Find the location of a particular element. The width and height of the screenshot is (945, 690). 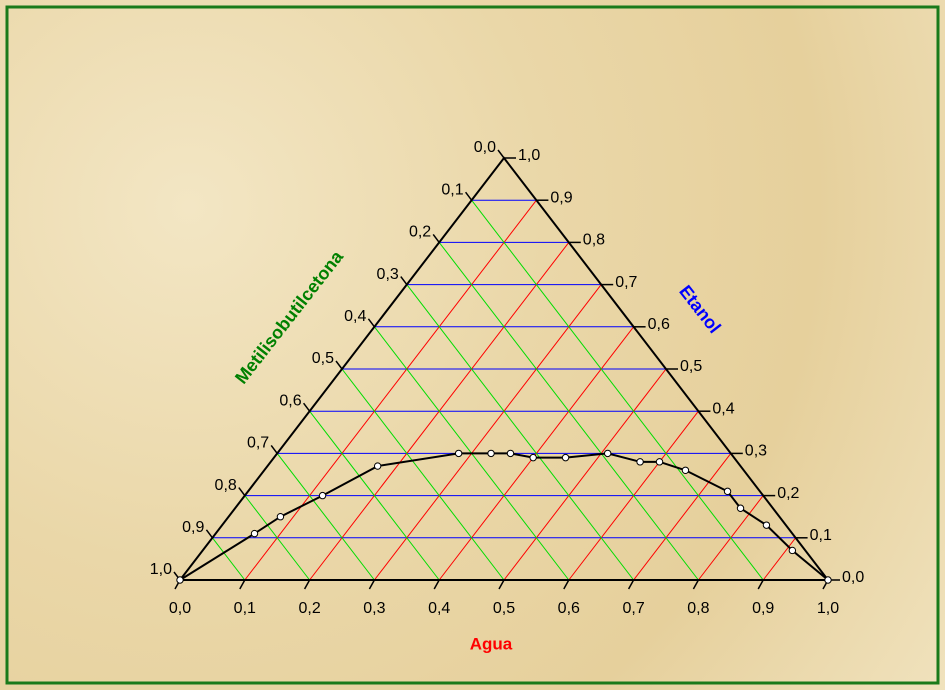

right-tick-label: 1,0 is located at coordinates (529, 155).